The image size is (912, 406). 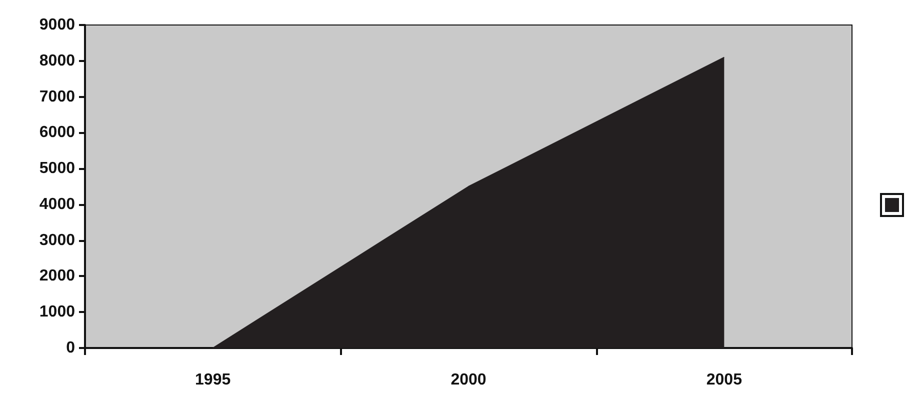 I want to click on y-tick-label: 5000, so click(x=57, y=169).